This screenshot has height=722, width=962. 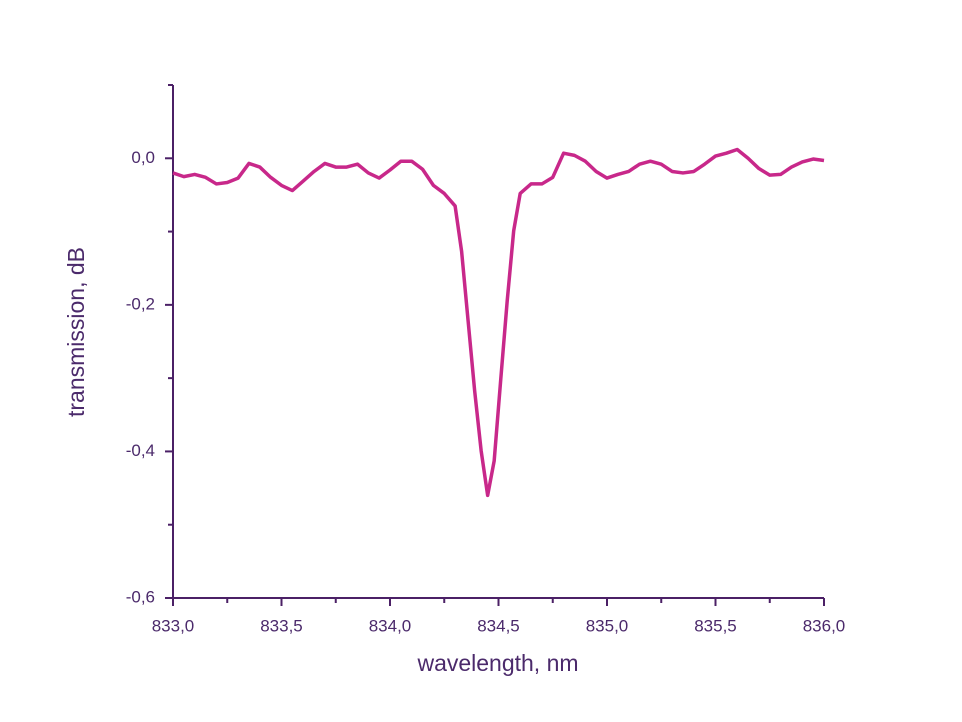 I want to click on x-tick-label: 834,0, so click(x=390, y=625).